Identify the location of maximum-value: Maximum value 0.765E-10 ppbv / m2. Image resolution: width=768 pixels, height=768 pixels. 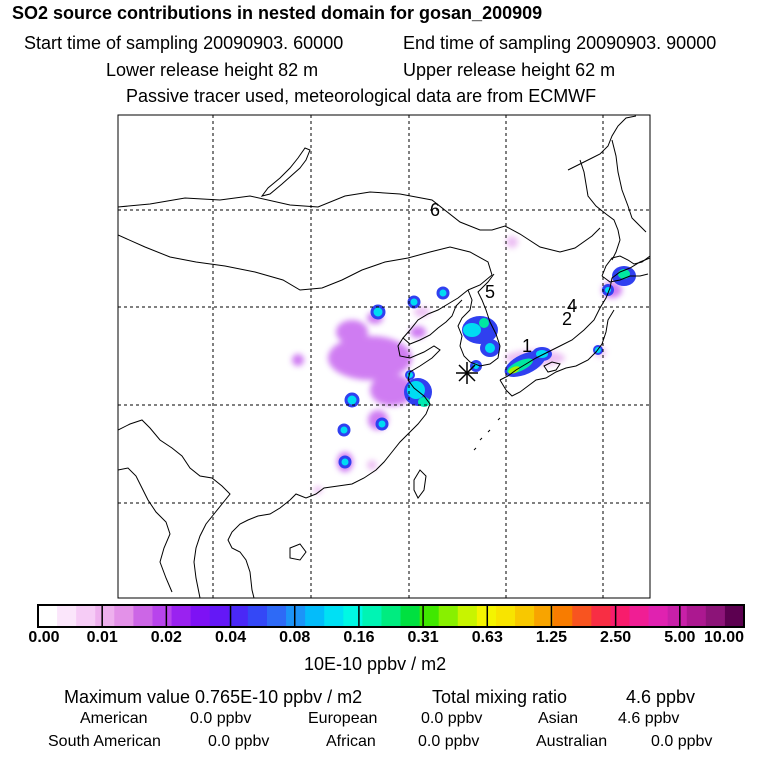
(213, 697).